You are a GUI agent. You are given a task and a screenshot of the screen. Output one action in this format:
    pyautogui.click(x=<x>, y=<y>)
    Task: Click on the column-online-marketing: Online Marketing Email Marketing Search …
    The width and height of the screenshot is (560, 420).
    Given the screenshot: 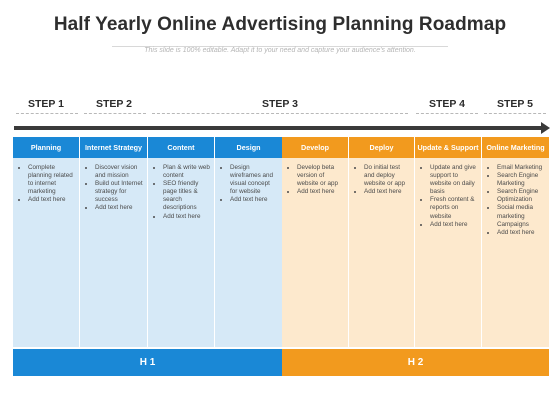 What is the action you would take?
    pyautogui.click(x=515, y=242)
    